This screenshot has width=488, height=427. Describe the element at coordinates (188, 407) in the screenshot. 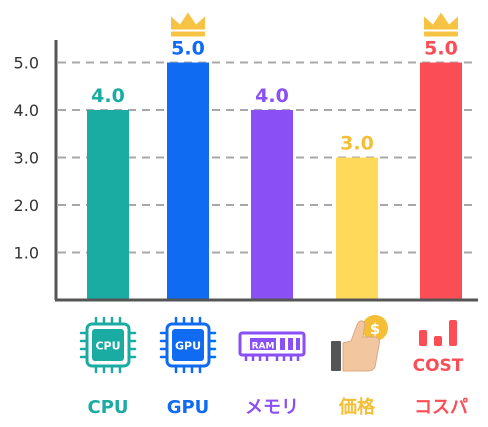

I see `category-label: GPU` at that location.